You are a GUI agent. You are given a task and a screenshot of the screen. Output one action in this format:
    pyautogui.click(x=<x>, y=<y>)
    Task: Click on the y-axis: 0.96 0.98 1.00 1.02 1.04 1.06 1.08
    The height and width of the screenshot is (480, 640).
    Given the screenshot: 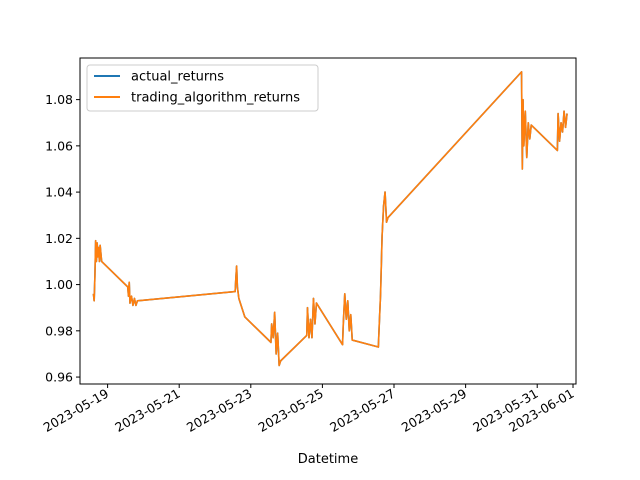 What is the action you would take?
    pyautogui.click(x=62, y=238)
    